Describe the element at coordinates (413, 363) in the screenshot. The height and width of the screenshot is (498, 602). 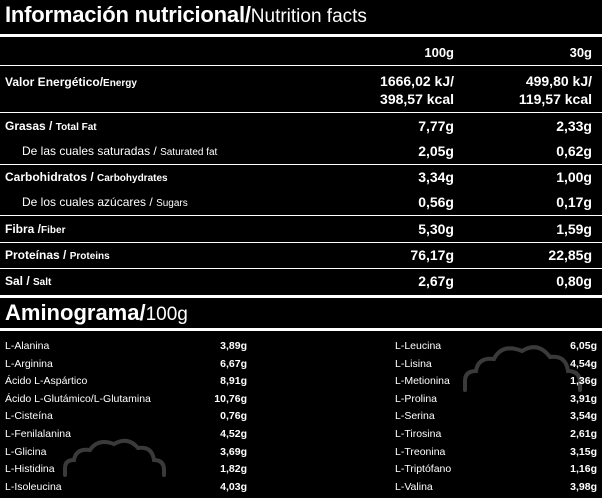
I see `amino-name: L-Lisina` at that location.